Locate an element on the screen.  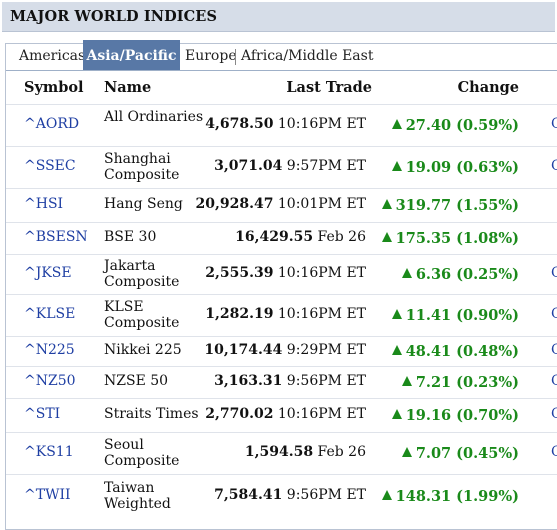
col-header-change: Change is located at coordinates (488, 87).